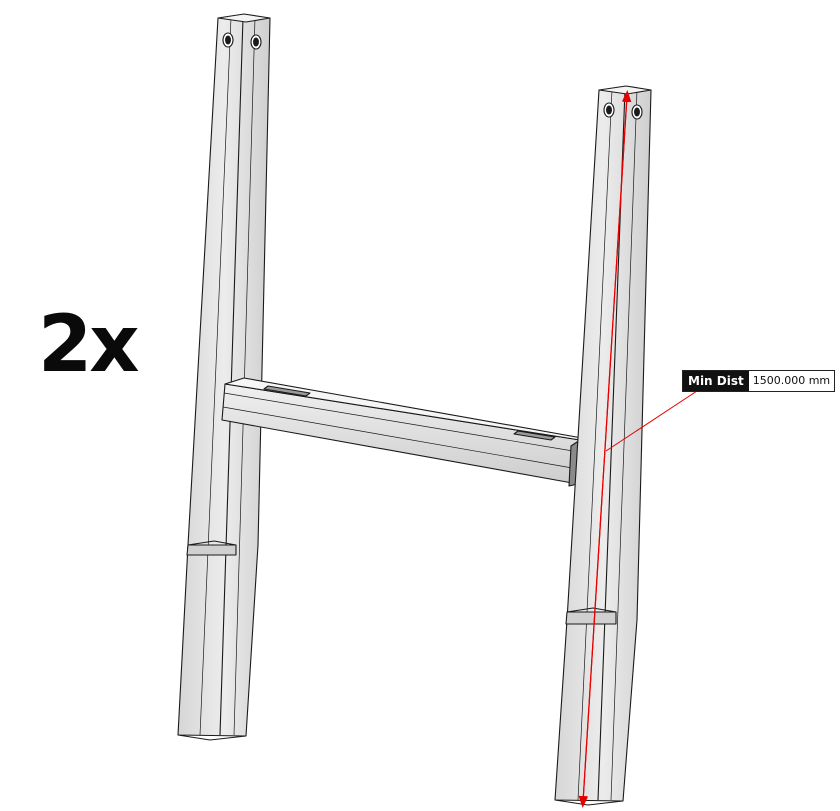 This screenshot has height=811, width=840. I want to click on left-post-top, so click(244, 18).